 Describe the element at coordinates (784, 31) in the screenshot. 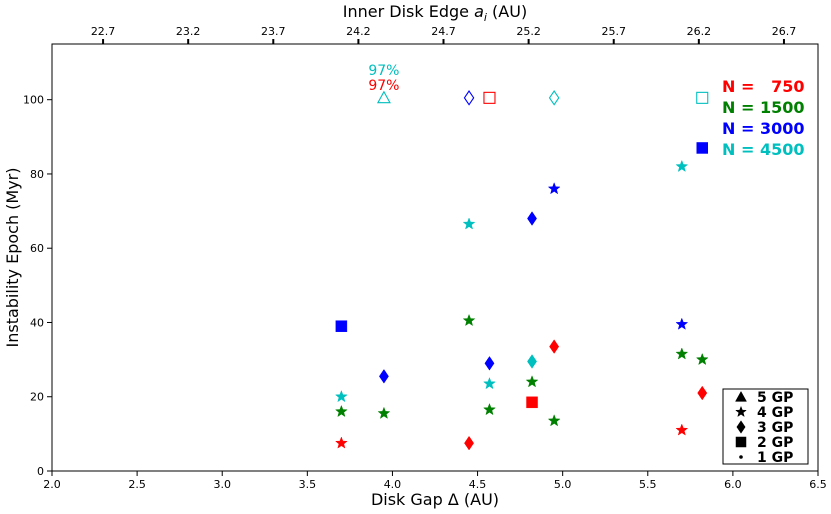

I see `top-x-tick-label: 26.7` at that location.